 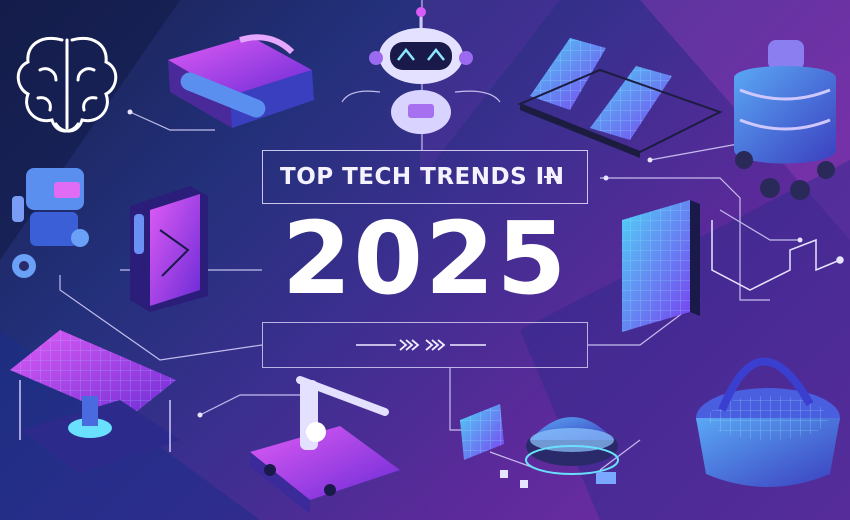 I want to click on solar-panels-icon, so click(x=620, y=98).